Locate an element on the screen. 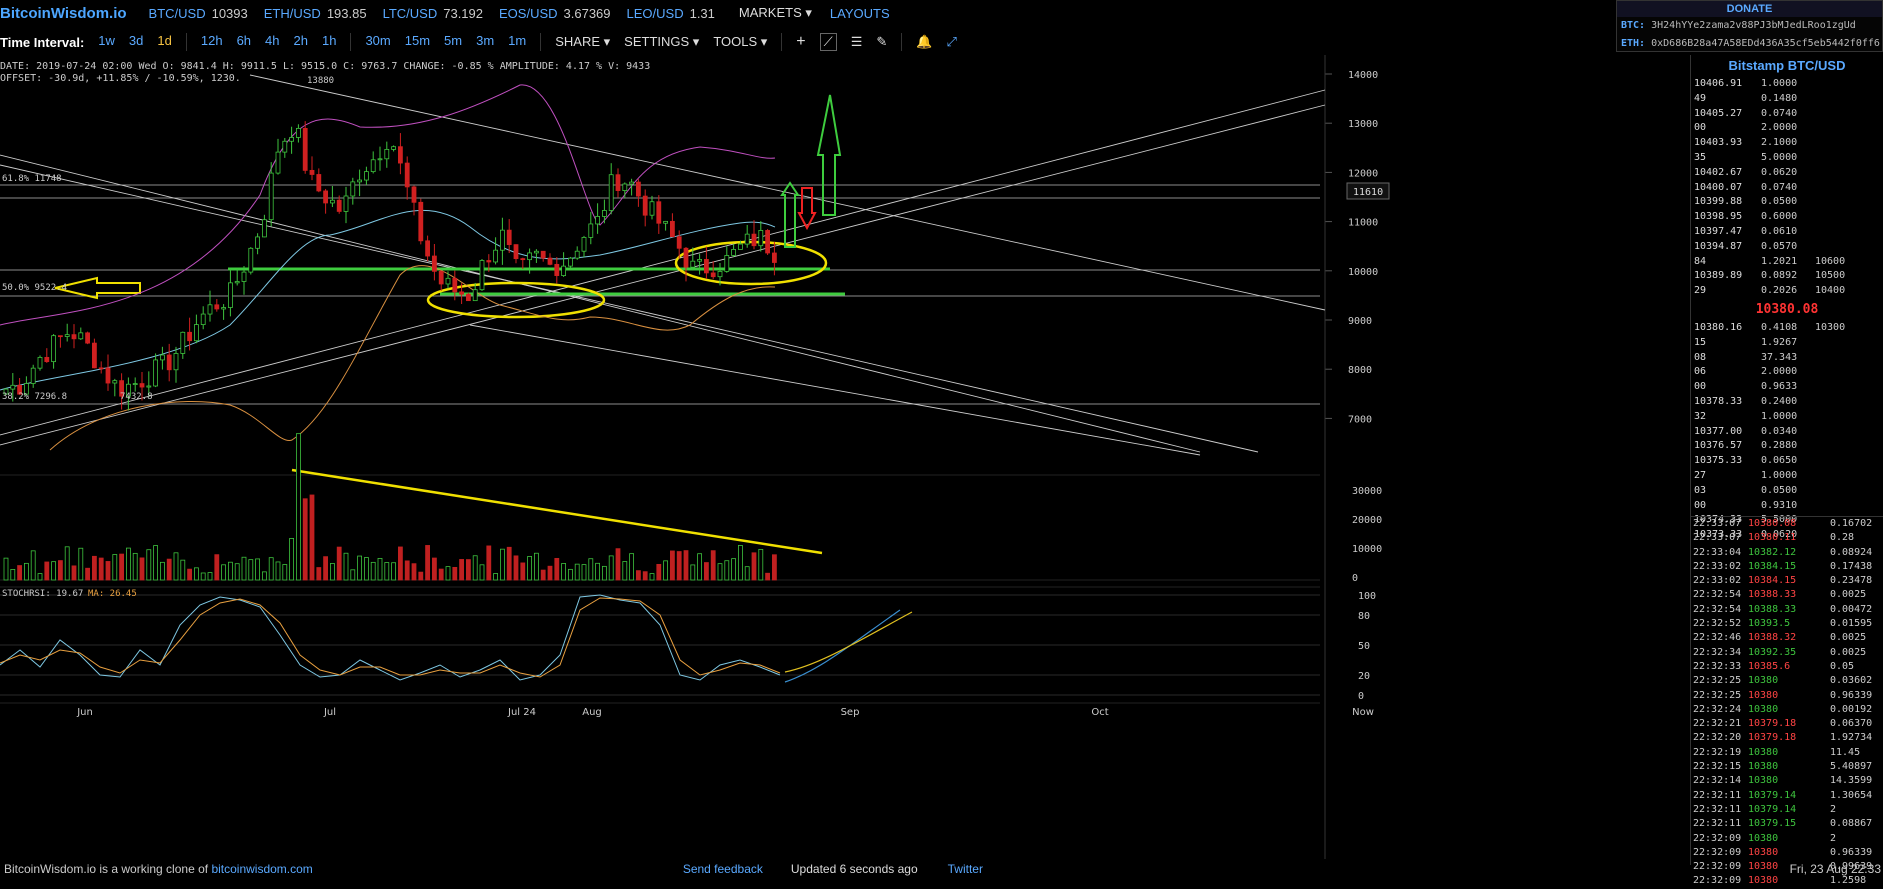 This screenshot has height=889, width=1883. bids-row: 10376.57 0.2880 is located at coordinates (1787, 446).